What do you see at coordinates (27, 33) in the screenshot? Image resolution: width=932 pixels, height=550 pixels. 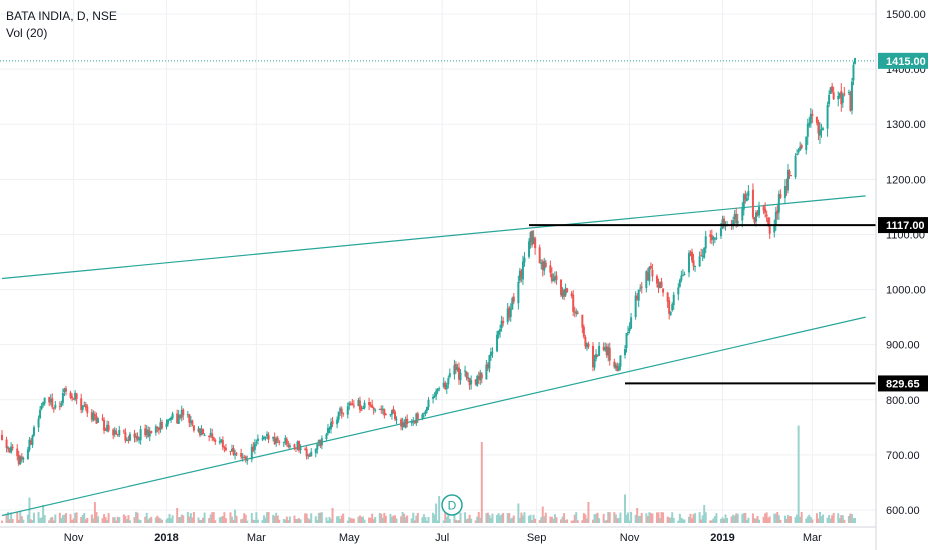 I see `volume-label: Vol (20)` at bounding box center [27, 33].